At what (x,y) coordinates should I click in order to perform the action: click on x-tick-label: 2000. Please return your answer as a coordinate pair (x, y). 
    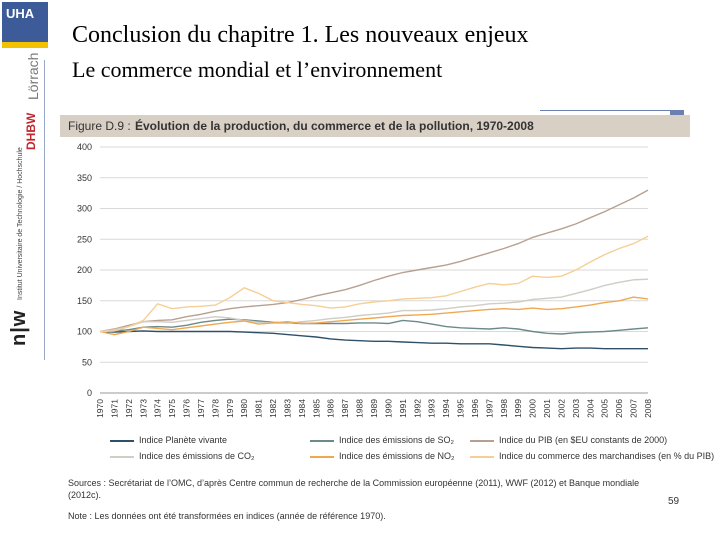
    Looking at the image, I should click on (533, 408).